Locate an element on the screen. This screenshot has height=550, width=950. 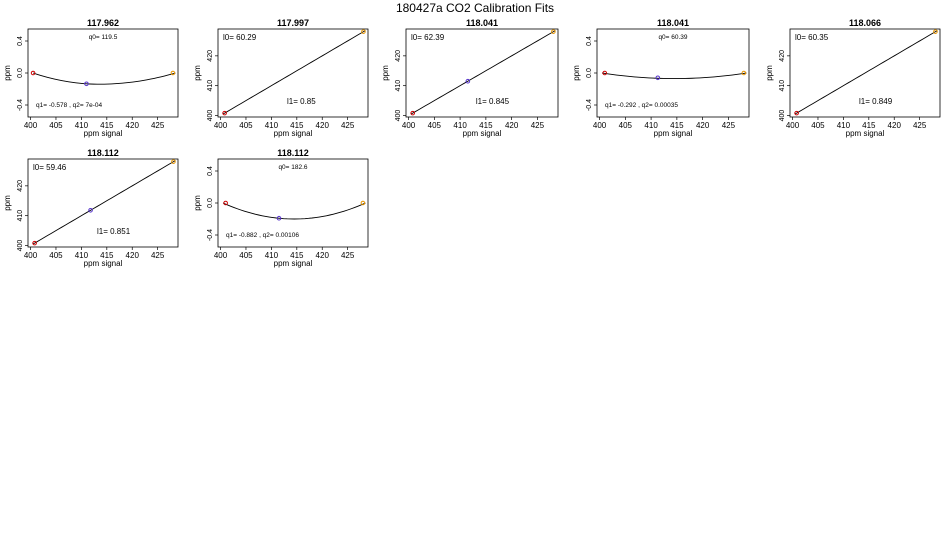
fit-annotation: q1= -0.578 , q2= 7e-04 is located at coordinates (69, 105).